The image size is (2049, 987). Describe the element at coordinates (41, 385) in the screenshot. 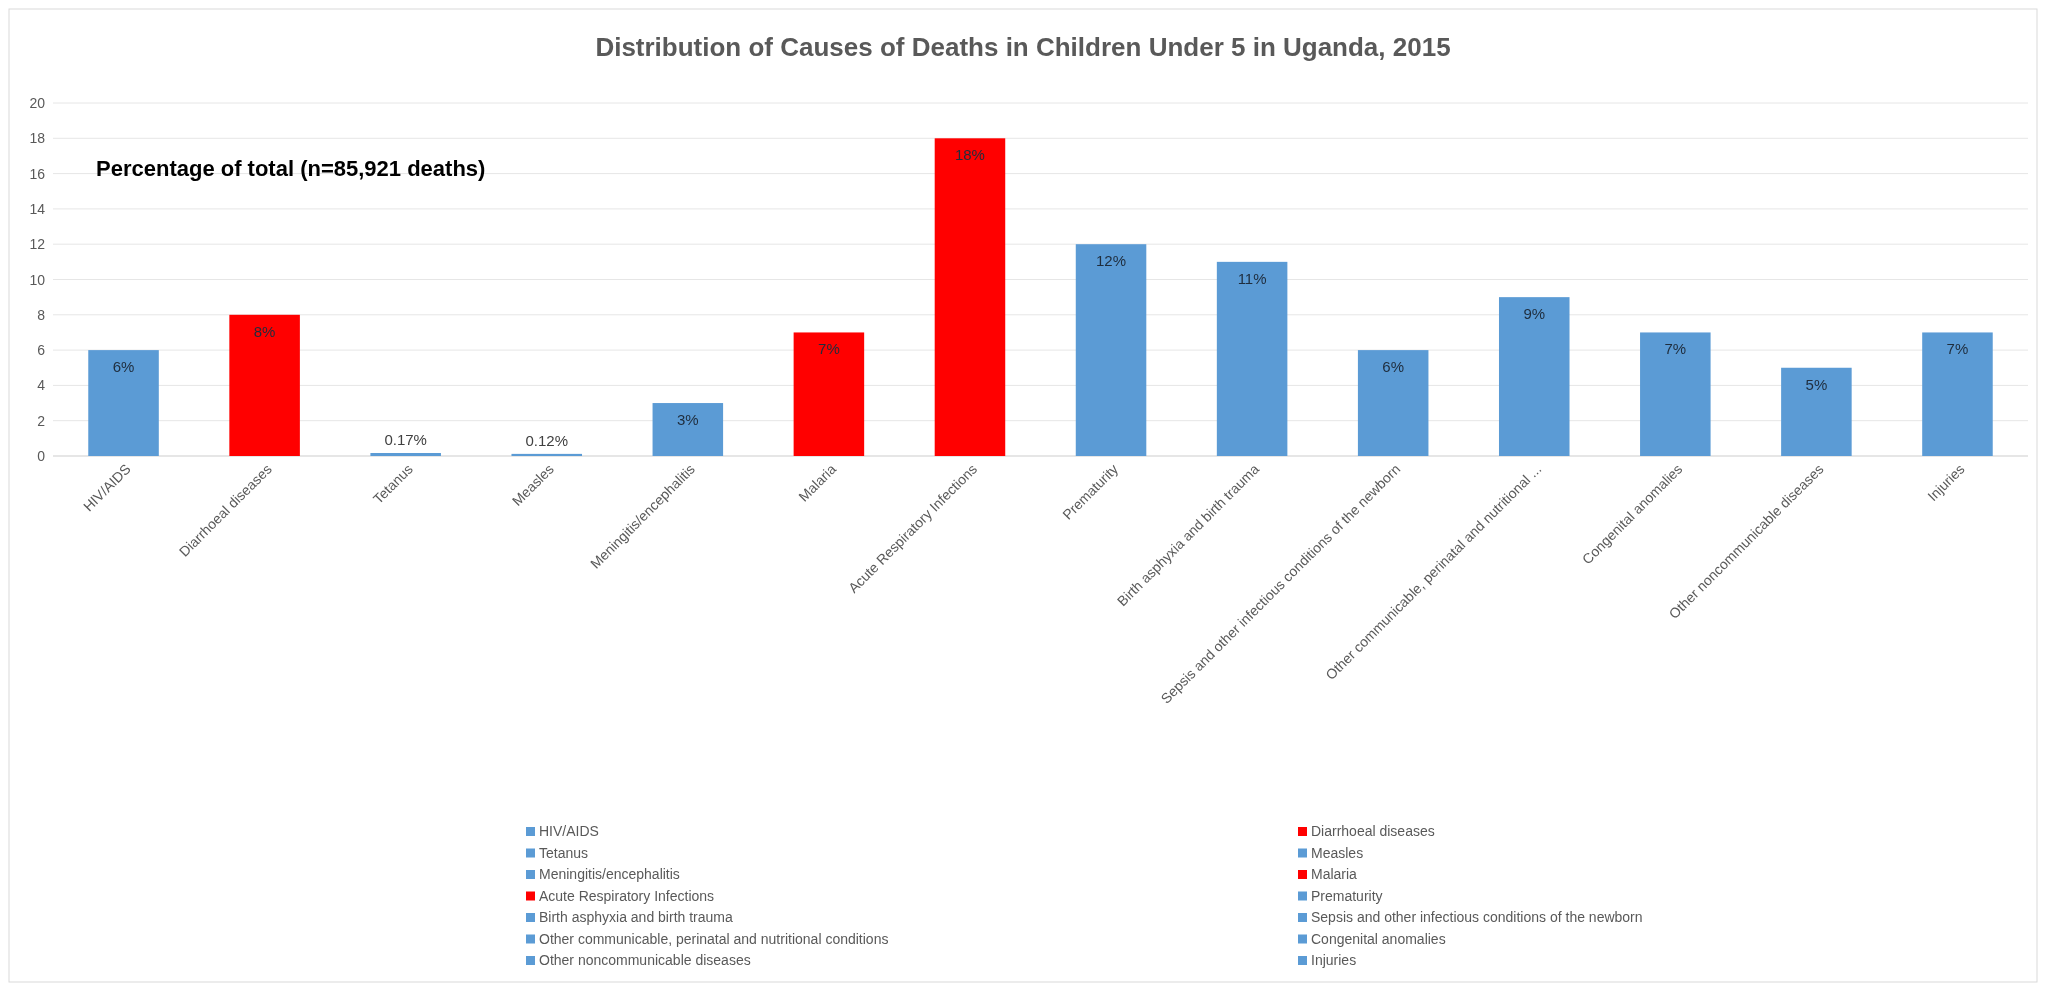

I see `y-tick-label: 4` at that location.